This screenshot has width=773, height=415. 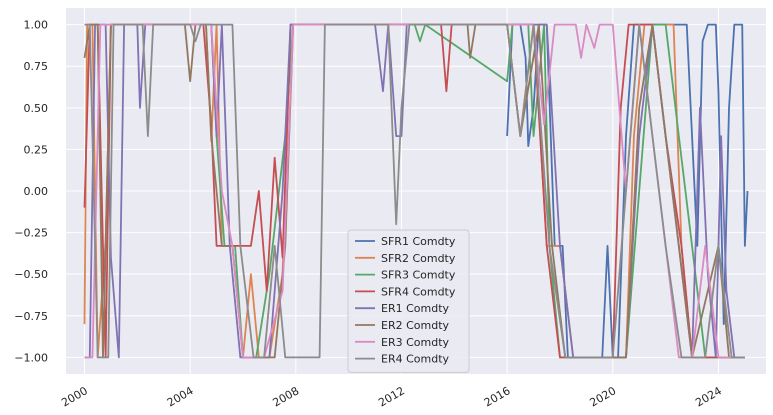 I want to click on legend-label: SFR4 Comdty, so click(x=418, y=291).